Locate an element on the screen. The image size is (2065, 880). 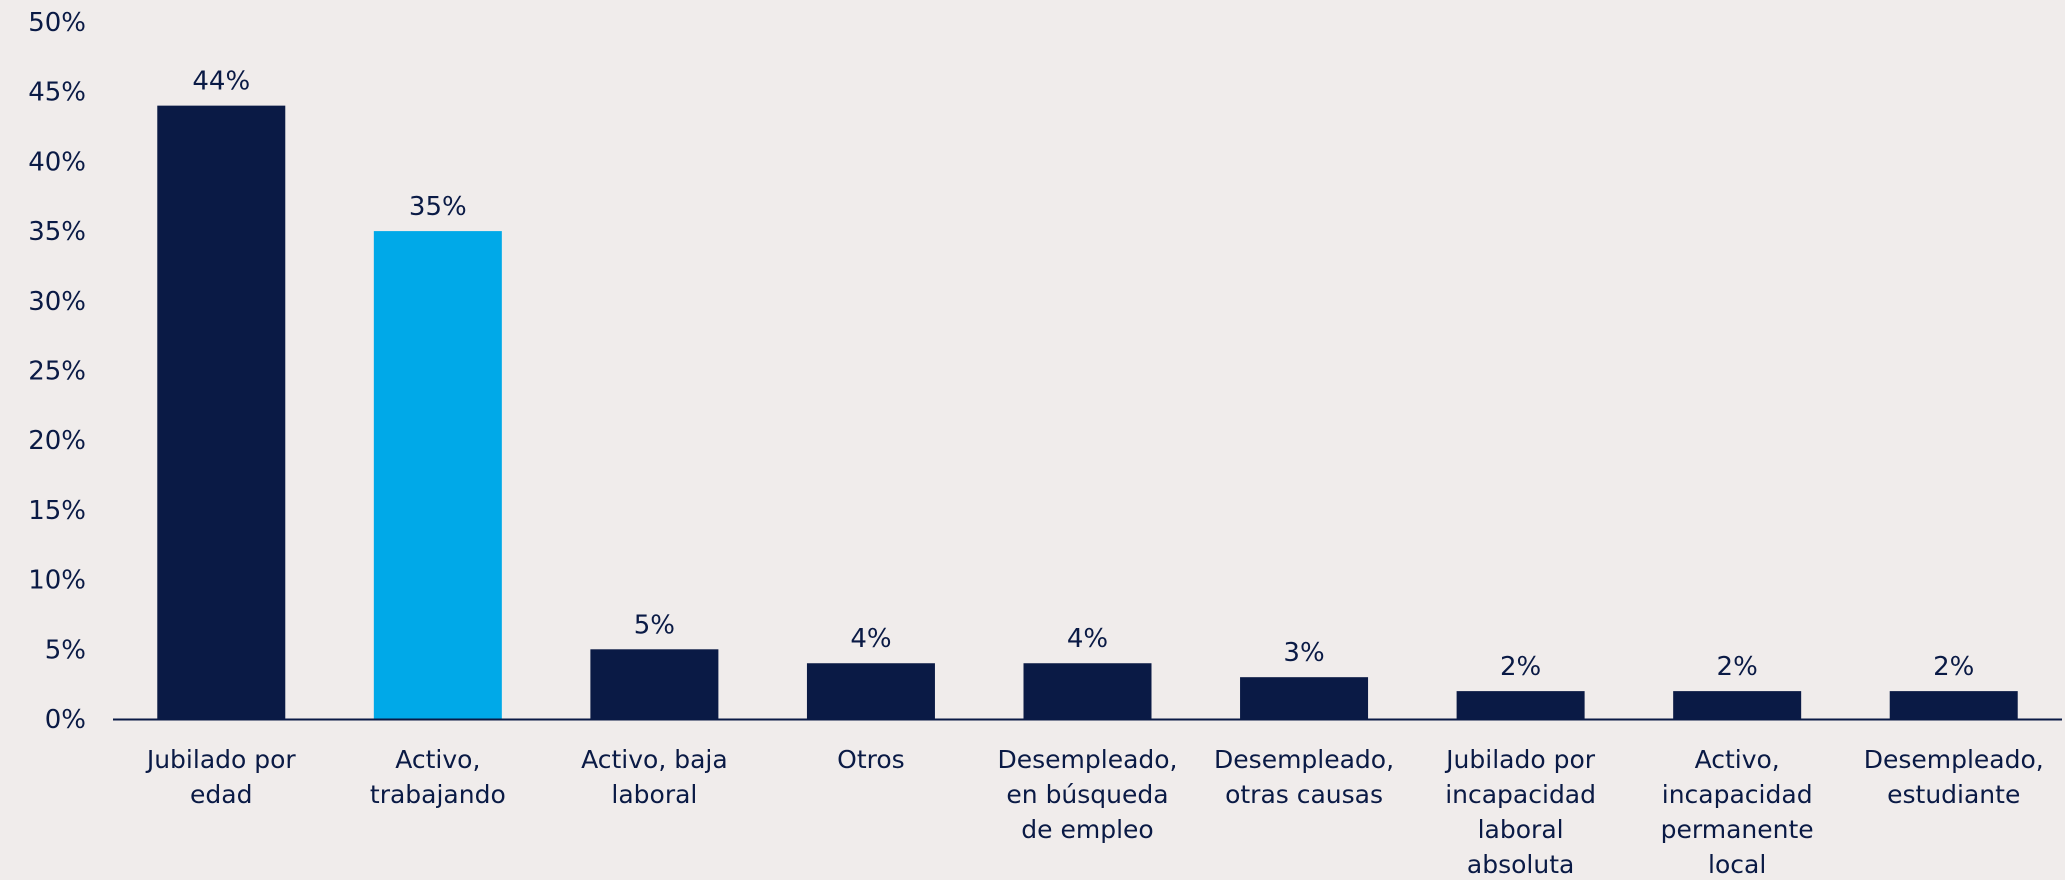
y-axis-ticks: 0% 5% 10% 15% 20% 25% 30% 35% 40% 45% 50% is located at coordinates (57, 371).